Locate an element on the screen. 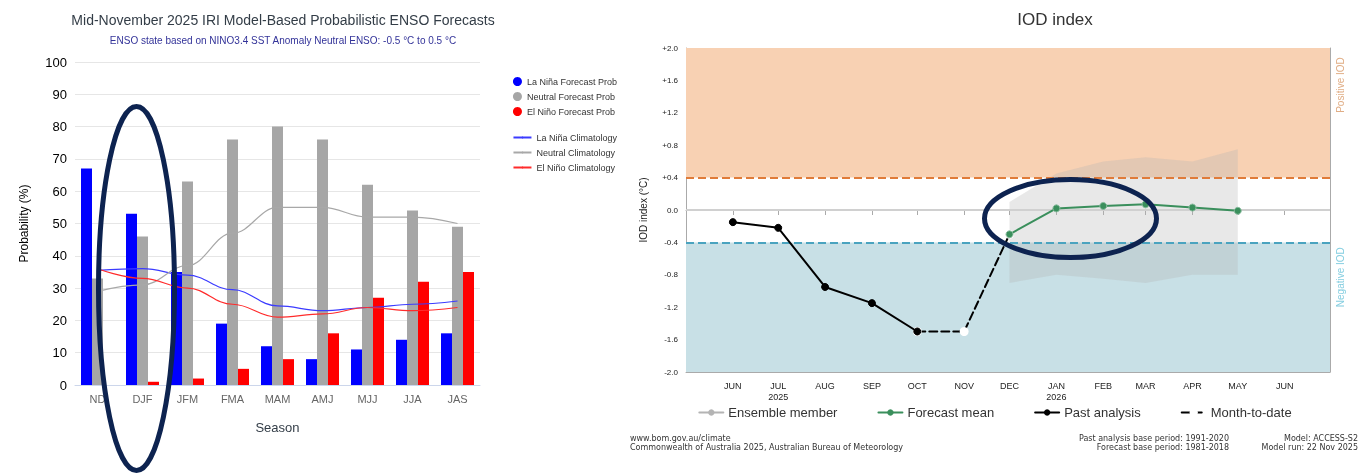 The height and width of the screenshot is (476, 1360). text: Model run: 22 Nov 2025 is located at coordinates (1309, 447).